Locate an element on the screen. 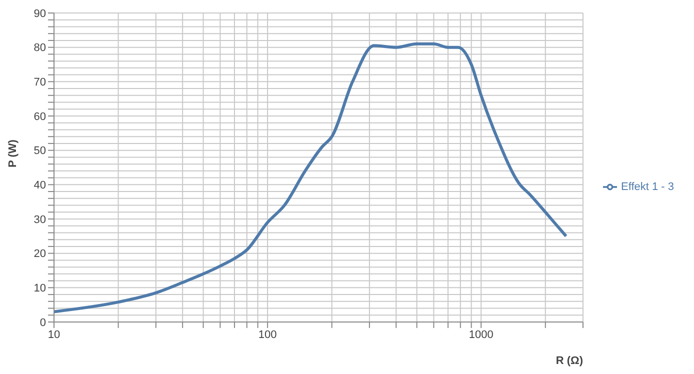 Image resolution: width=694 pixels, height=374 pixels. y-tick-label: 0 is located at coordinates (43, 322).